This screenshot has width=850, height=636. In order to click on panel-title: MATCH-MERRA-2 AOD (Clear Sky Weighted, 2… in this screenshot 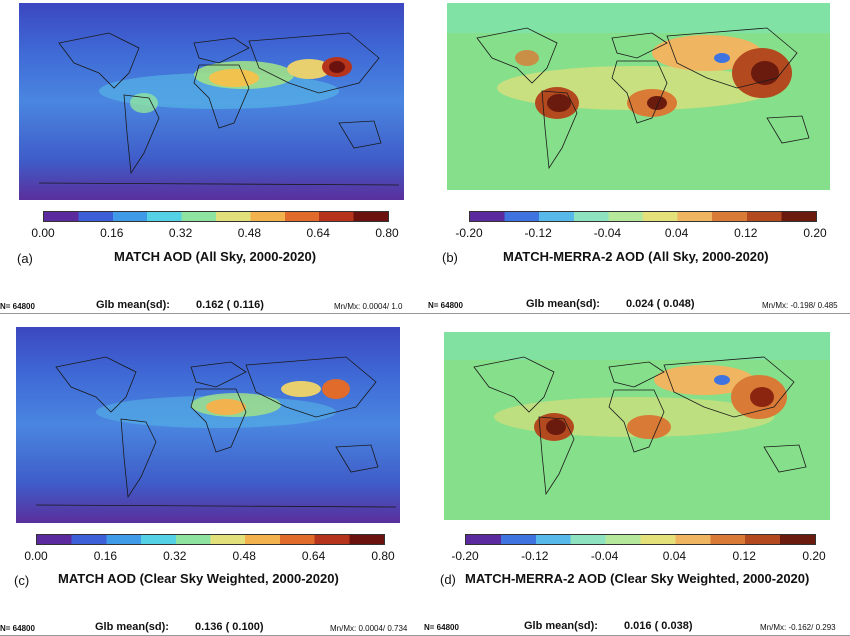, I will do `click(637, 578)`.